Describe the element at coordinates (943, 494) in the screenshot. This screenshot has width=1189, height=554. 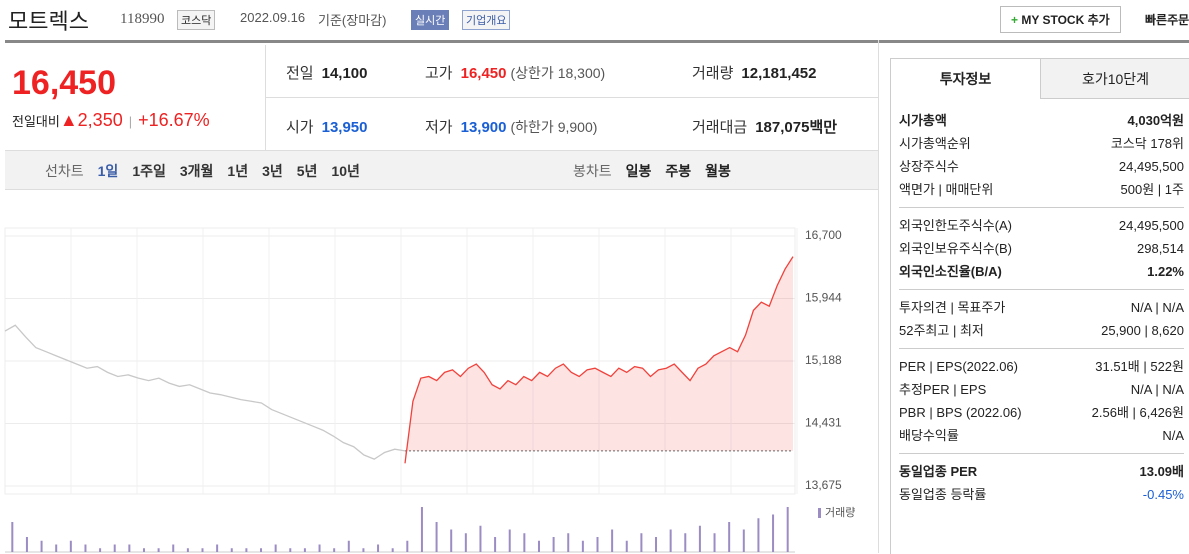
I see `info-label: 동일업종 등락률` at that location.